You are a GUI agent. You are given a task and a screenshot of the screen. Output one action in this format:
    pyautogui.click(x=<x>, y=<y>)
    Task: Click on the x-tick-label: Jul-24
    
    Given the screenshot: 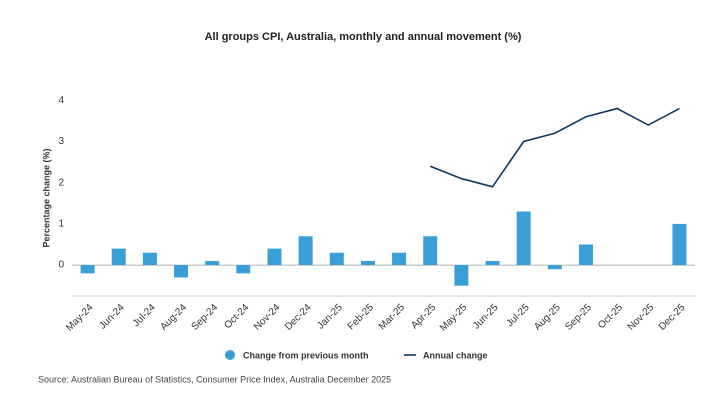 What is the action you would take?
    pyautogui.click(x=144, y=315)
    